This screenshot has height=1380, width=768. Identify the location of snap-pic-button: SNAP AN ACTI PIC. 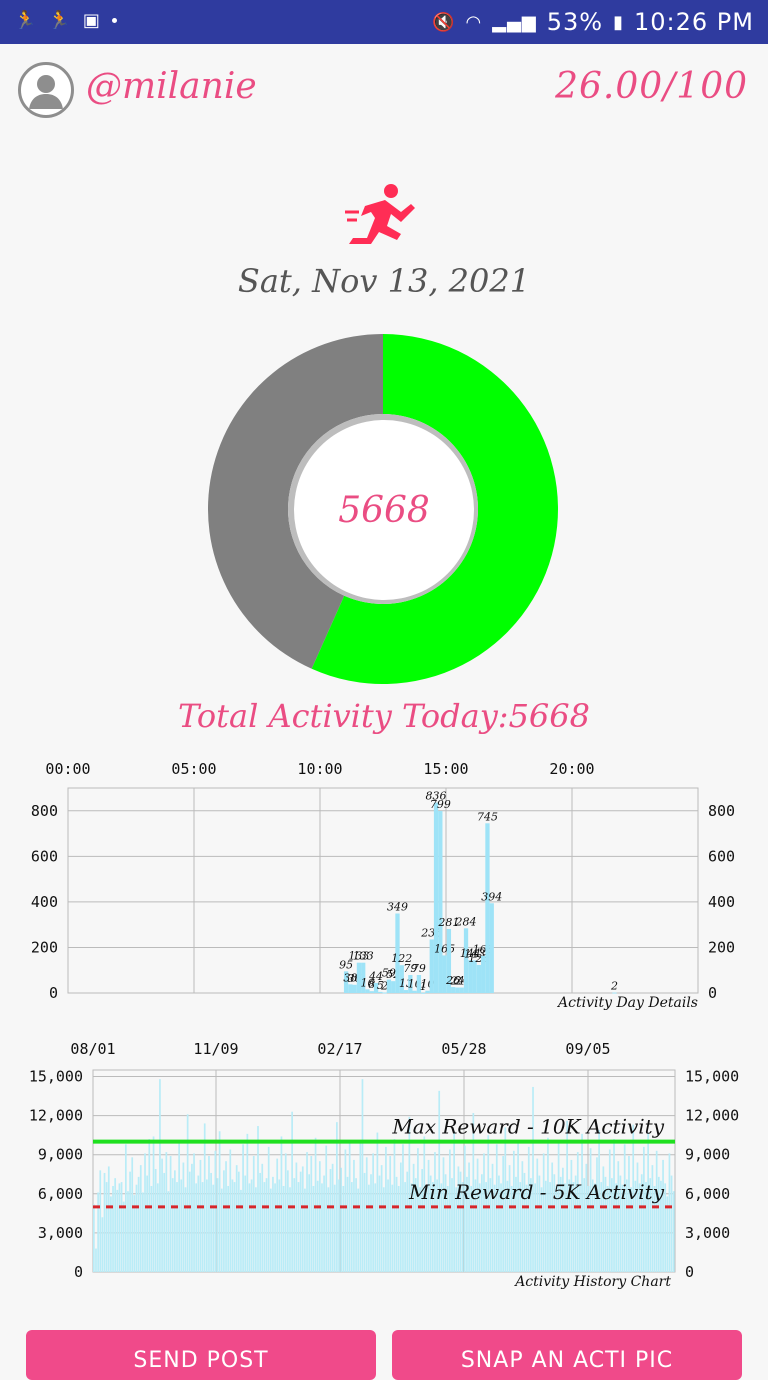
(567, 1355).